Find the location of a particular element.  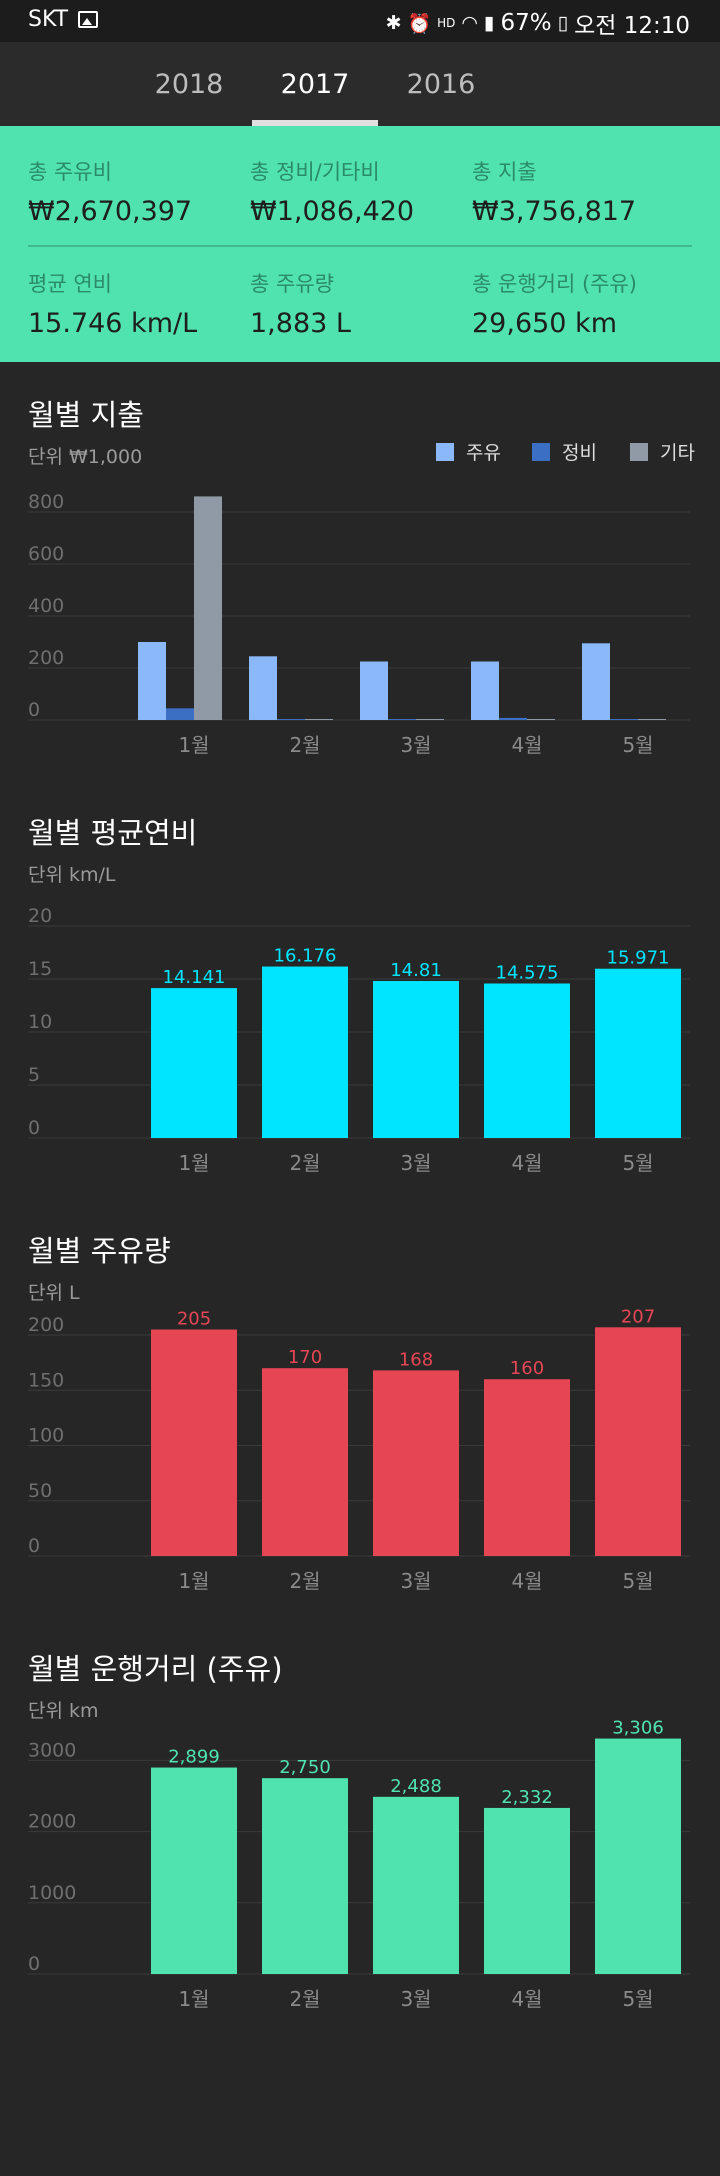

data-label: 3,306 is located at coordinates (638, 1728).